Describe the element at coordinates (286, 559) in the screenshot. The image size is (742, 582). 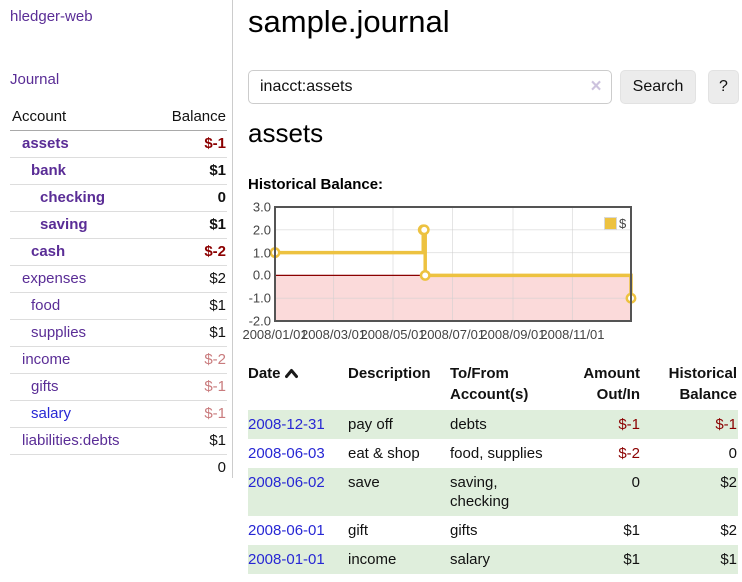
I see `transaction-date-link: 2008-01-01` at that location.